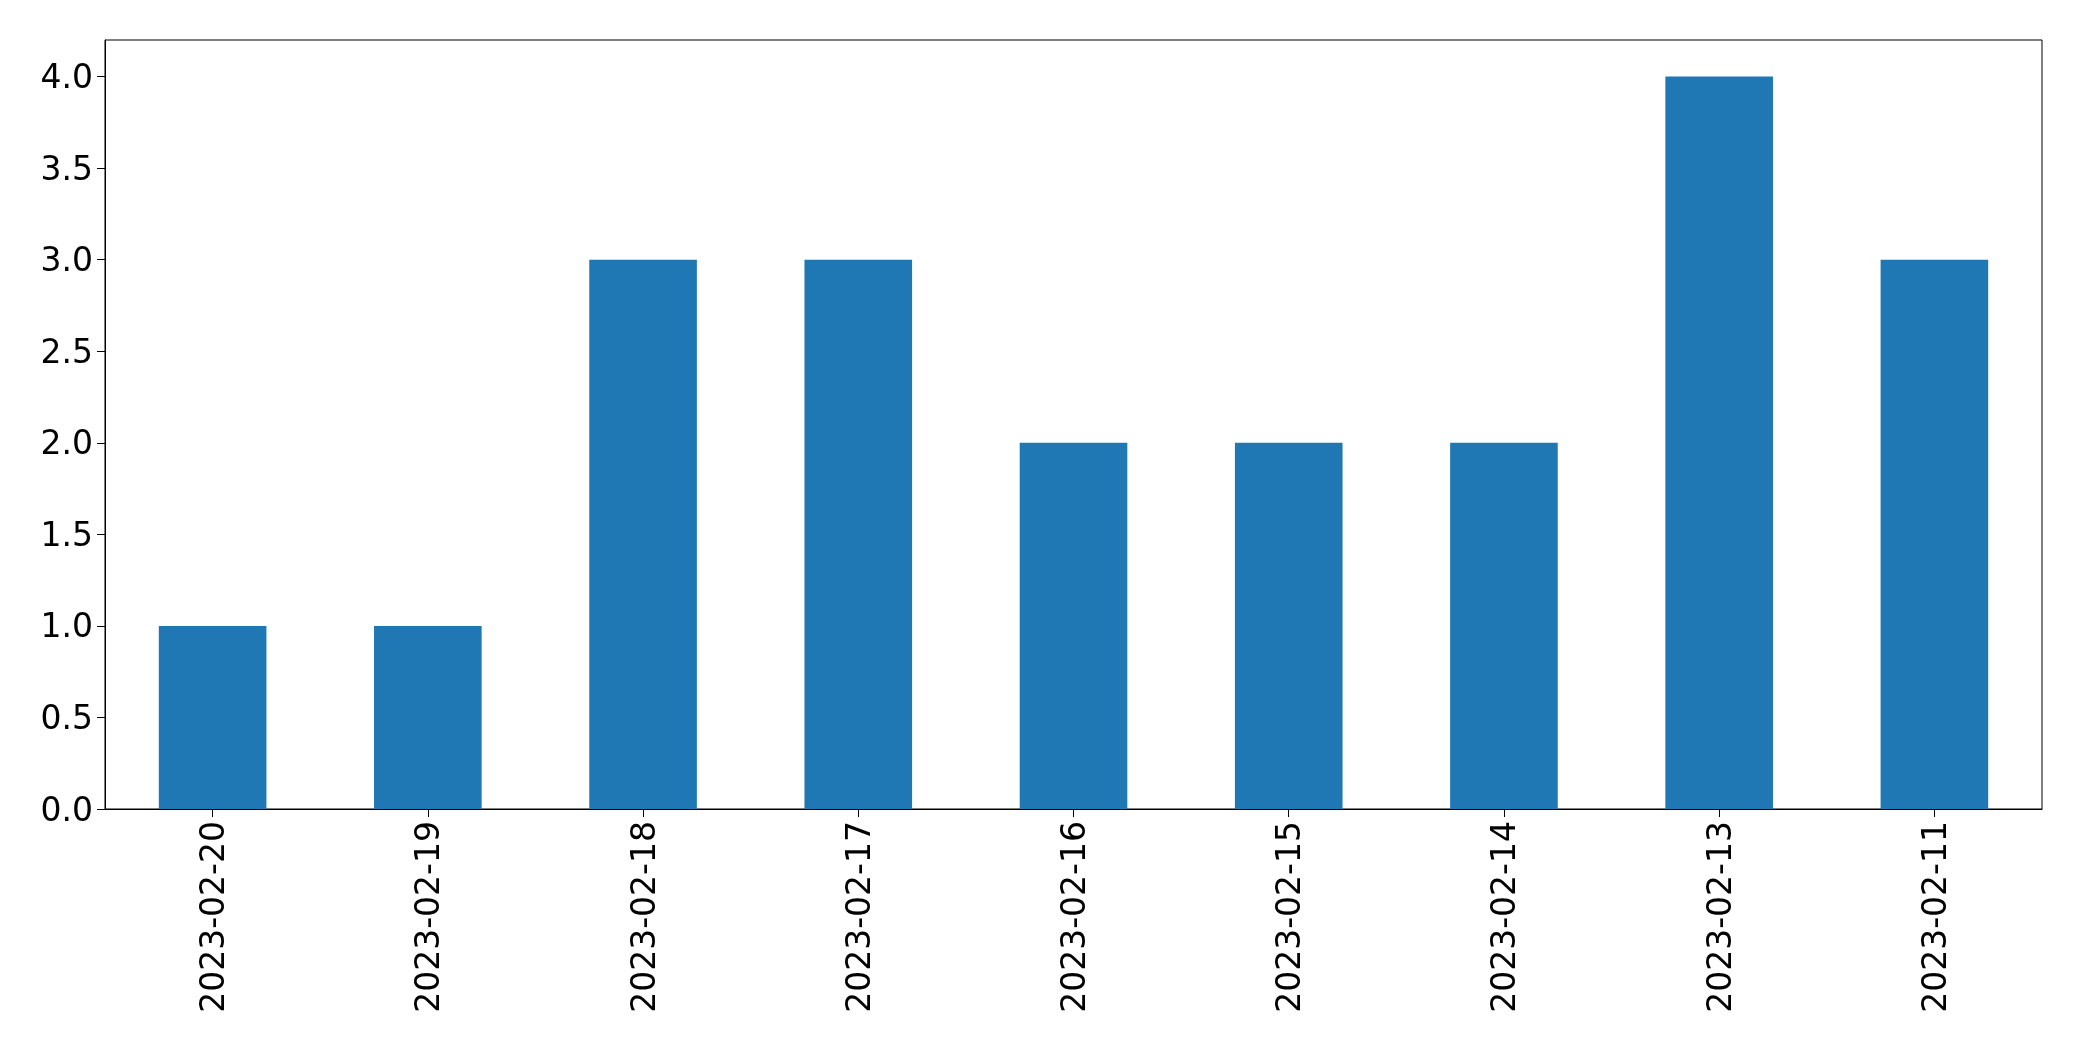  I want to click on x-tick-label: 2023-02-16, so click(1073, 917).